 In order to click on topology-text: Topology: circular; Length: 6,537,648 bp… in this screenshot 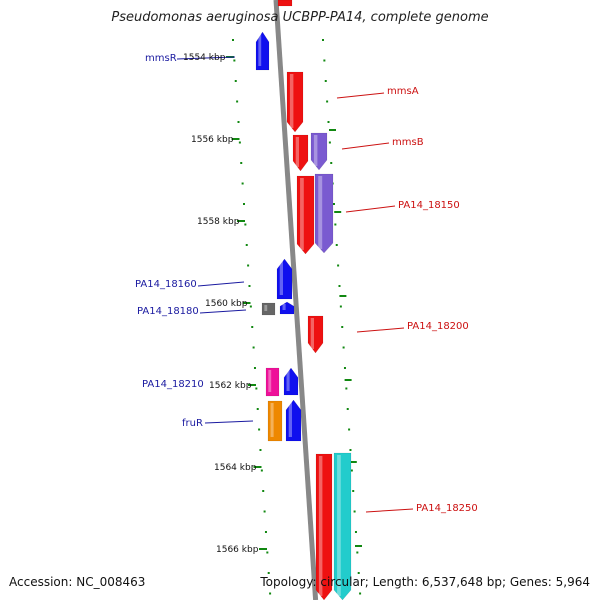, I will do `click(425, 582)`.